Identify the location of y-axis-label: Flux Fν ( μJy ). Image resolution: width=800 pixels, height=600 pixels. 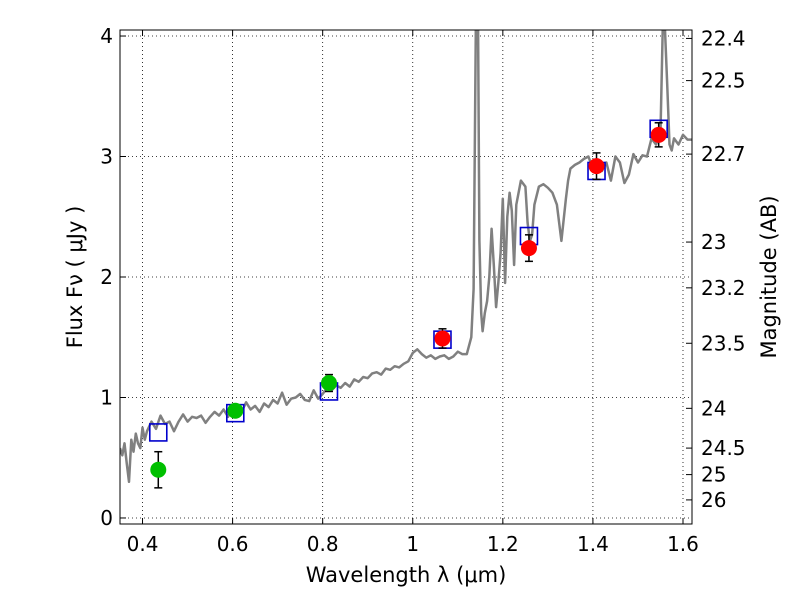
(75, 277).